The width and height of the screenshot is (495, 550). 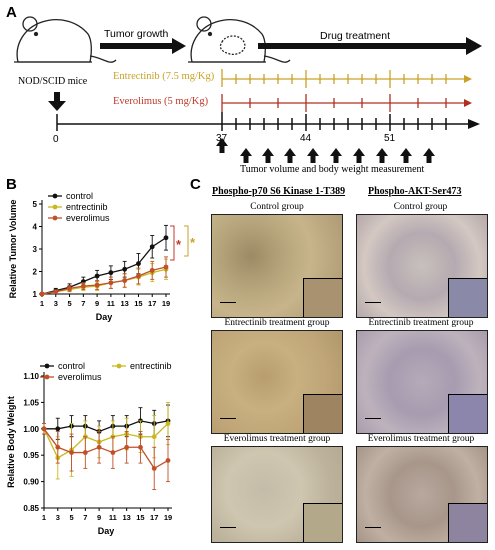 What do you see at coordinates (35, 204) in the screenshot?
I see `y-tick-label: 5` at bounding box center [35, 204].